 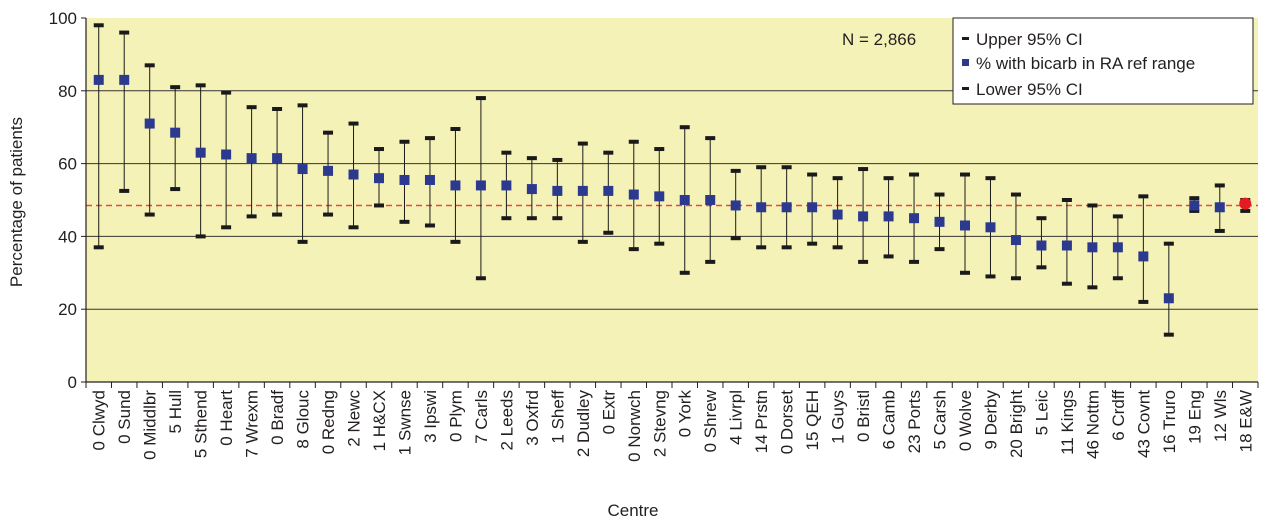 What do you see at coordinates (965, 62) in the screenshot?
I see `legend-point-swatch` at bounding box center [965, 62].